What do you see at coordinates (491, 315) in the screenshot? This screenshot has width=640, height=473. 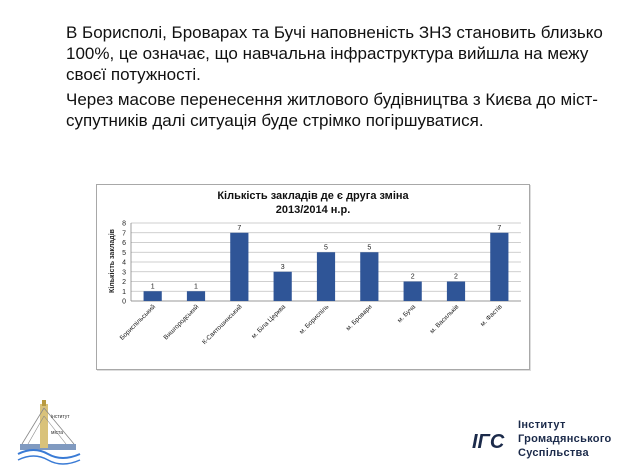 I see `x-tick-label: м. Фастів` at bounding box center [491, 315].